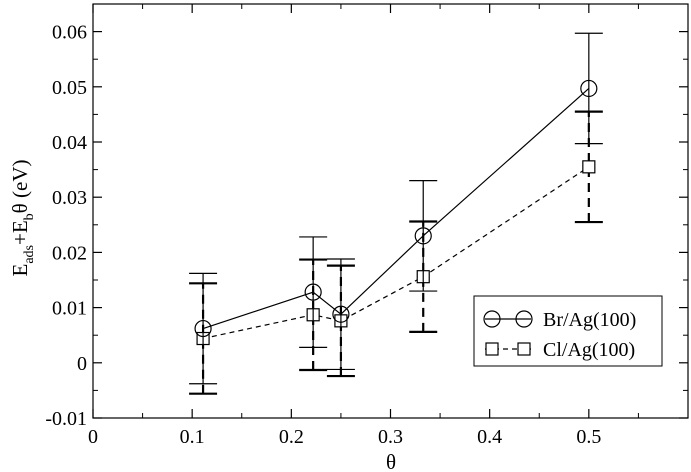 The image size is (691, 472). Describe the element at coordinates (390, 437) in the screenshot. I see `x-tick-label: 0.3` at that location.